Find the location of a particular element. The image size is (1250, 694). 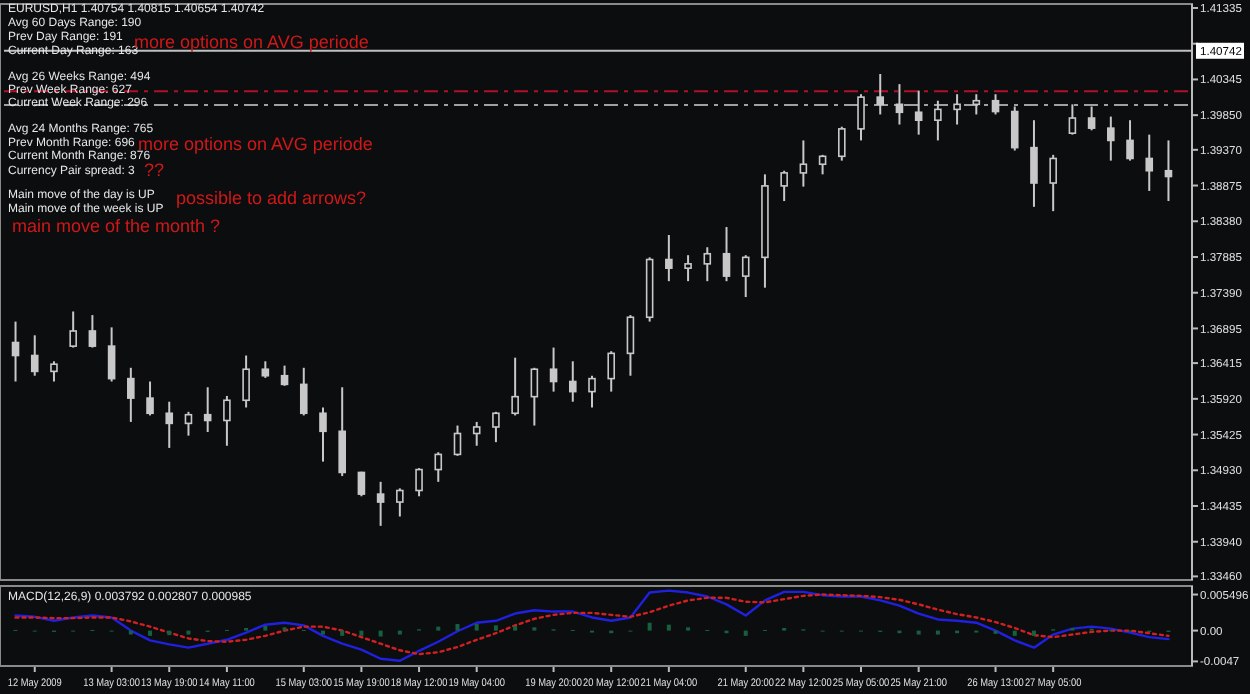

annotation: main move of the month ? is located at coordinates (116, 226).